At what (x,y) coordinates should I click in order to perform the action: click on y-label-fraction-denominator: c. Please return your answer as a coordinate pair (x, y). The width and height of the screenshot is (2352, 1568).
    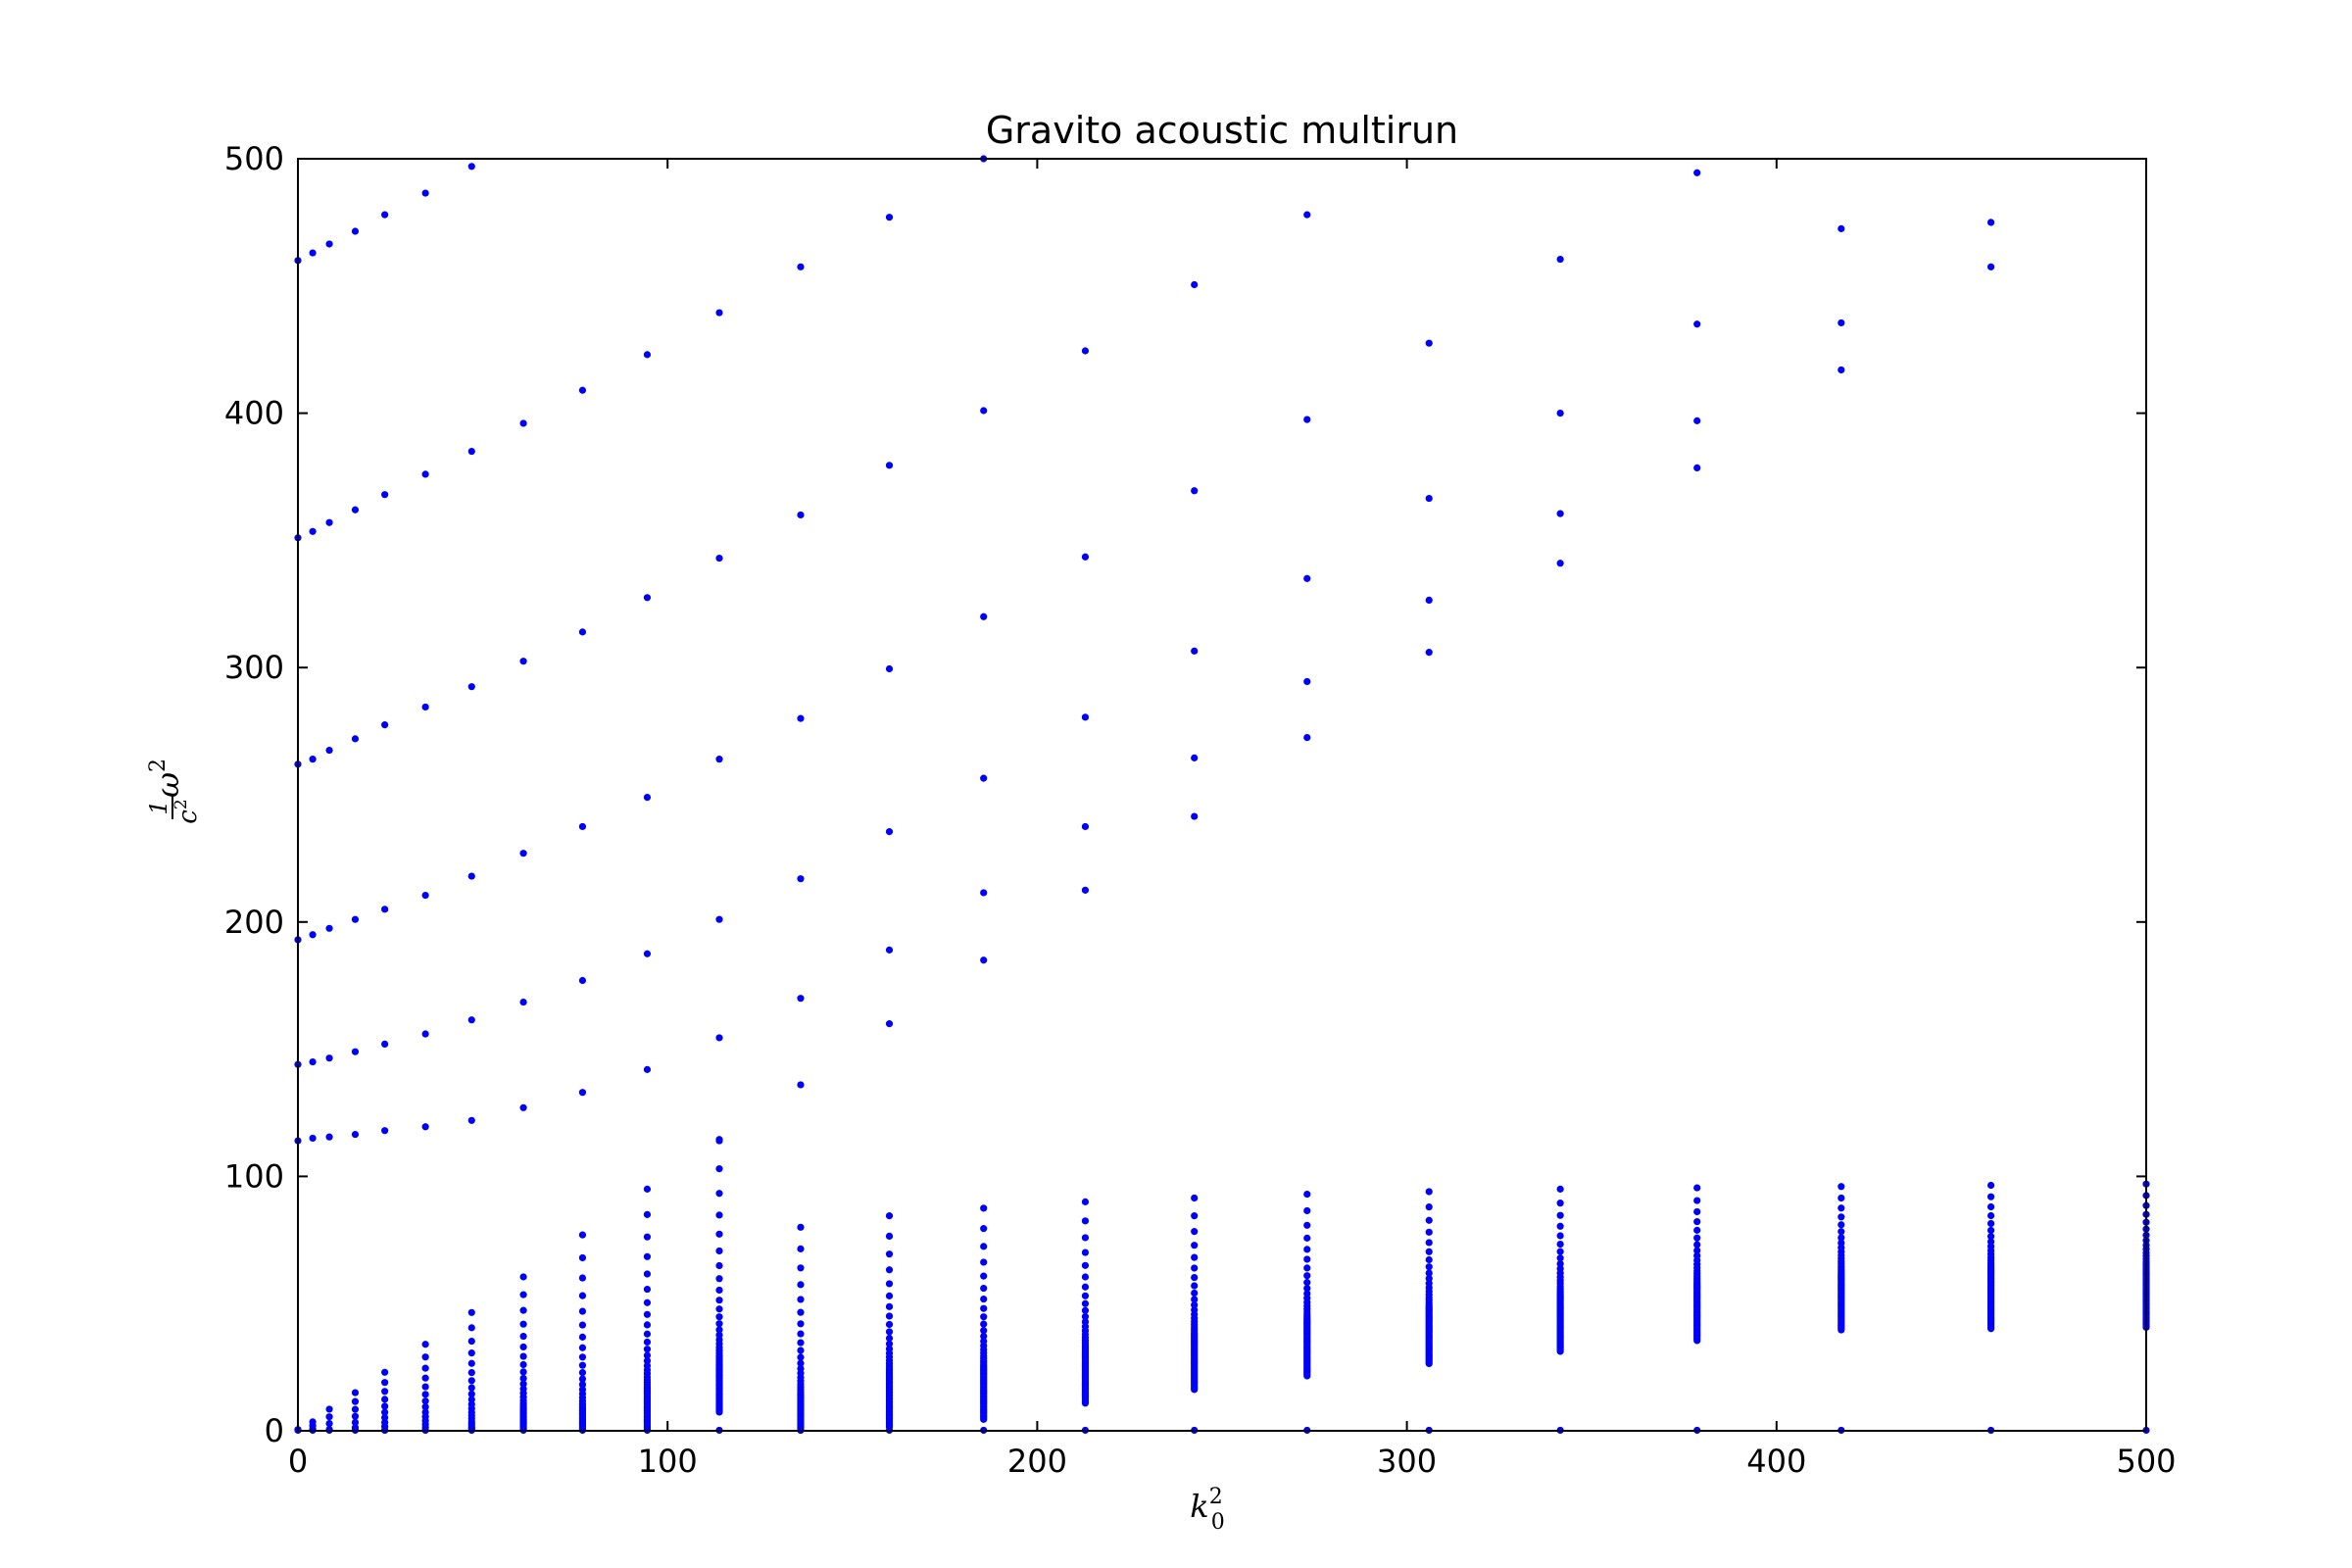
    Looking at the image, I should click on (188, 816).